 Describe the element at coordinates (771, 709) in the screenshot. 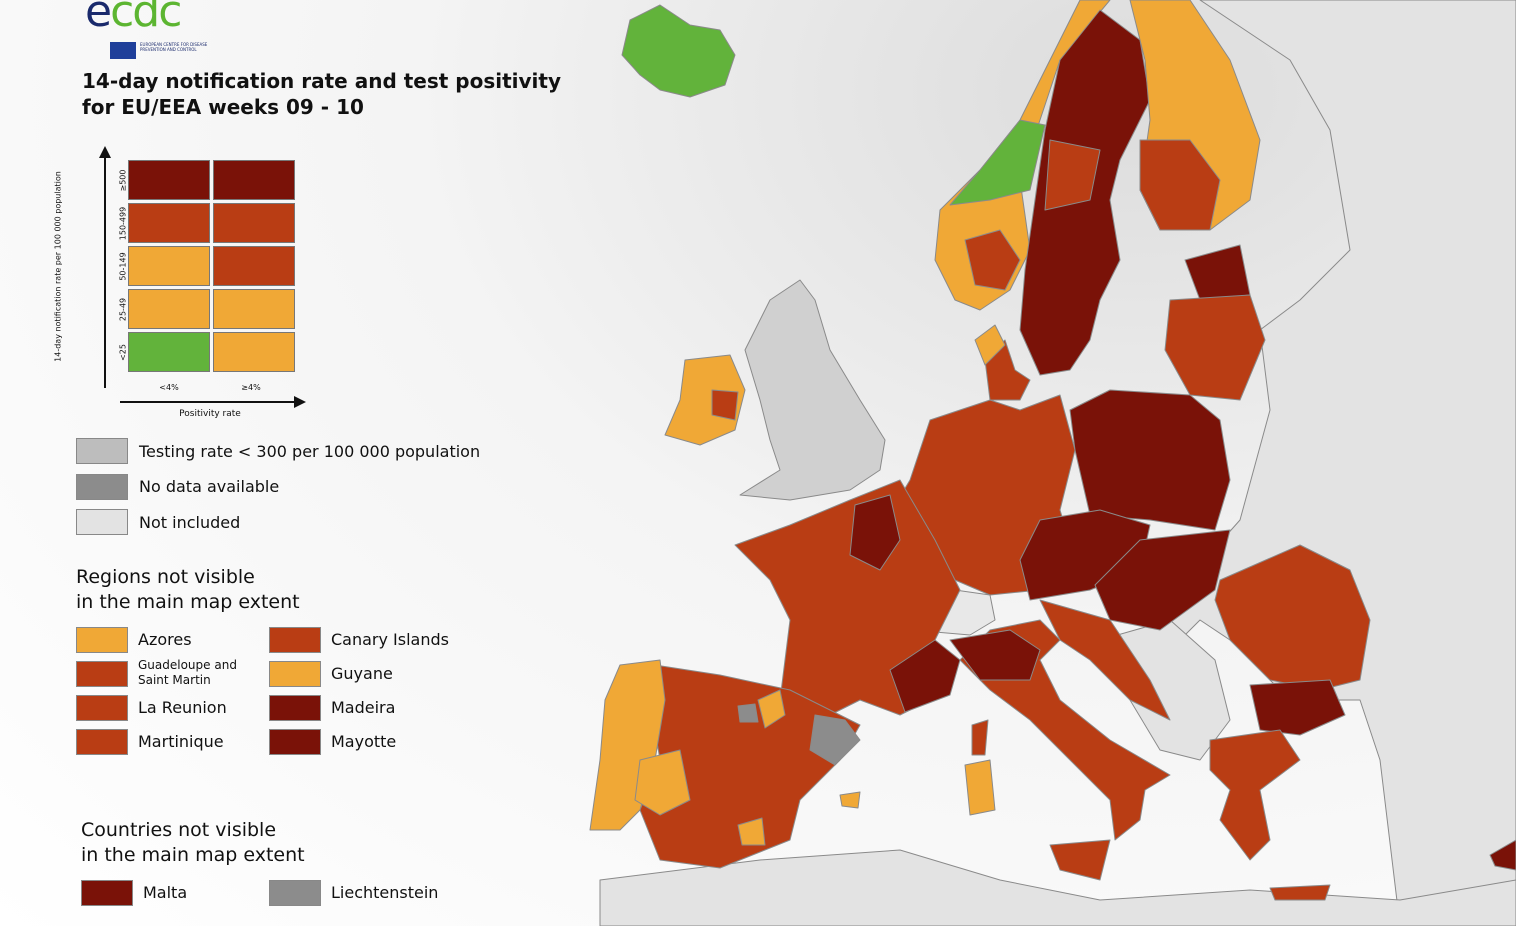

I see `map-spain-aragon` at that location.